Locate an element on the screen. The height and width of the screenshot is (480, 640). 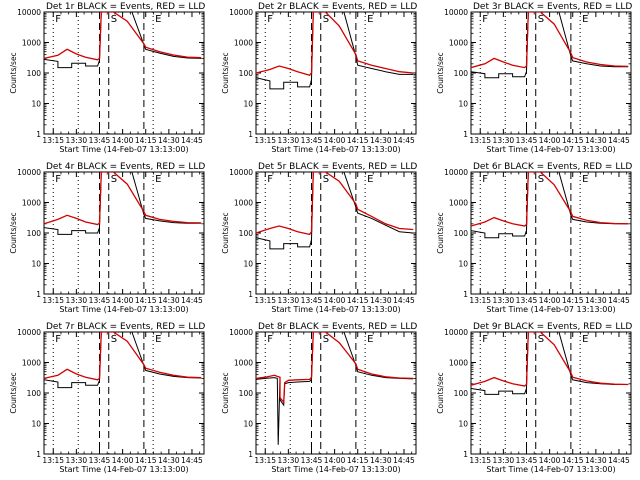
panel-title: Det 3r BLACK = Events, RED = LLD is located at coordinates (552, 7).